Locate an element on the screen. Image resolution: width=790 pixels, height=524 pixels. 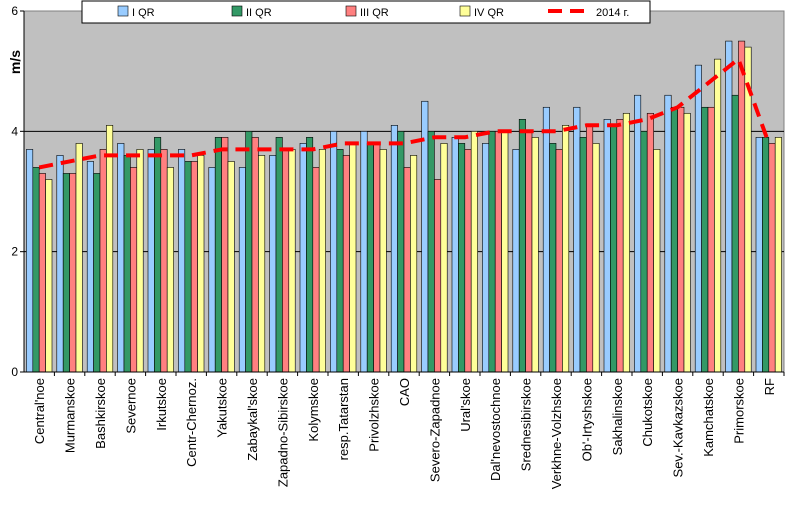
category-label: Ob'-Irtyshskoe is located at coordinates (586, 419).